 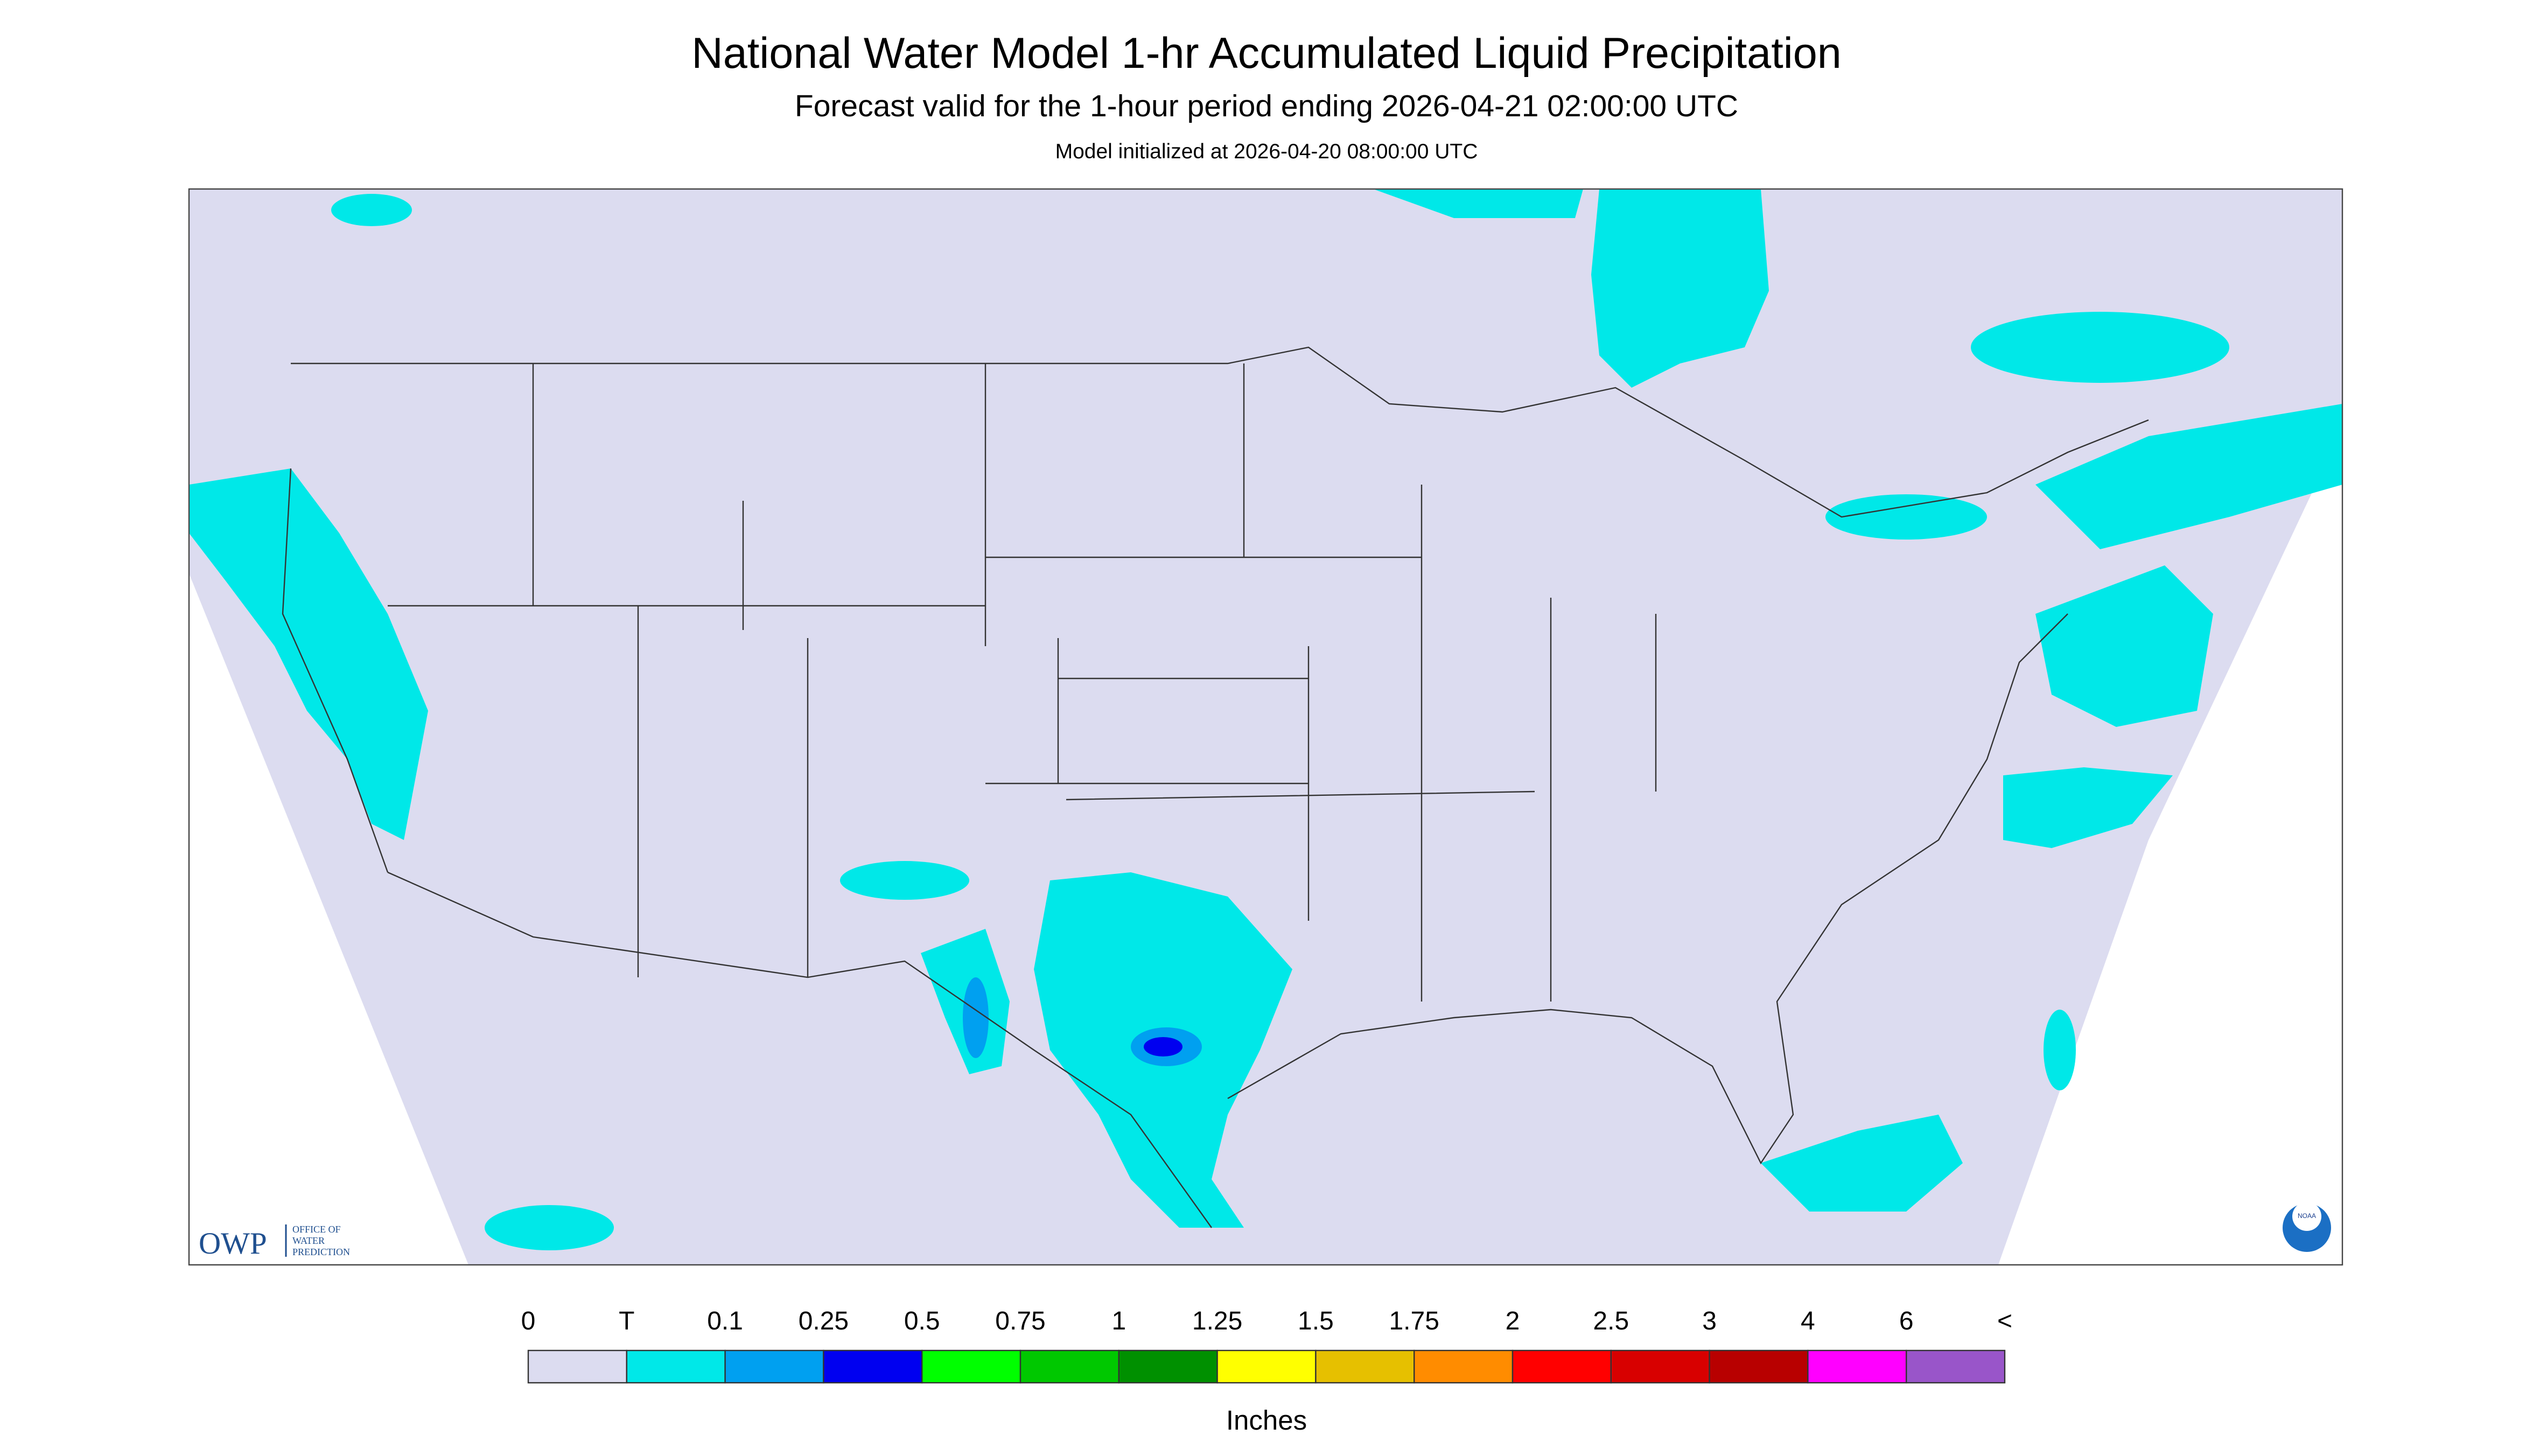 I want to click on noaa-logo-inner, so click(x=2306, y=1216).